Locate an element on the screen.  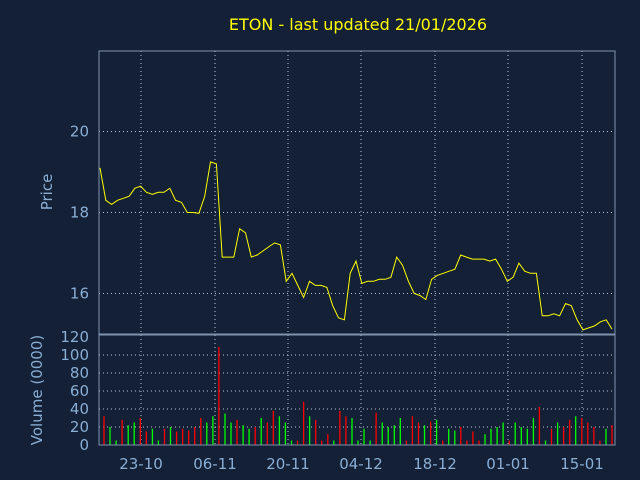
x-tick-labels: 23-10 06-11 20-11 04-12 18-12 01-01 15-01 is located at coordinates (361, 464).